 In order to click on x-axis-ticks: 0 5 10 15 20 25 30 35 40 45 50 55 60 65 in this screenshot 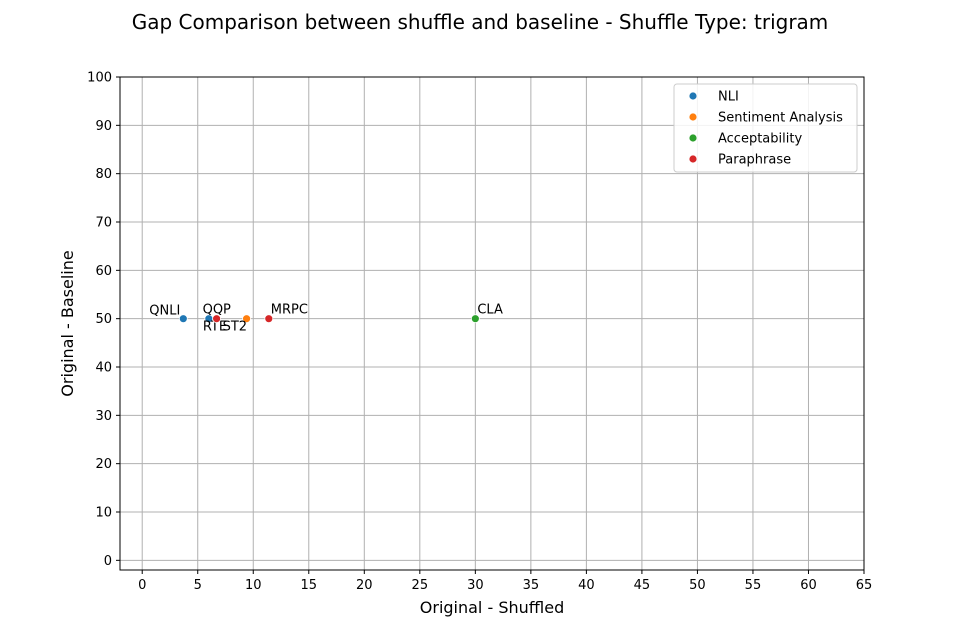, I will do `click(505, 581)`.